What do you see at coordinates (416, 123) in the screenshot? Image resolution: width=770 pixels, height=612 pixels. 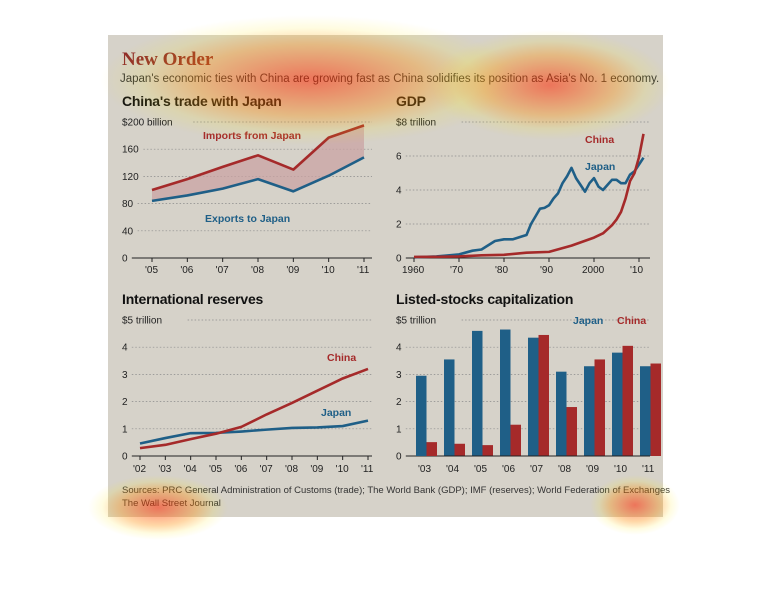 I see `gdp-ytick-label: $8 trillion` at bounding box center [416, 123].